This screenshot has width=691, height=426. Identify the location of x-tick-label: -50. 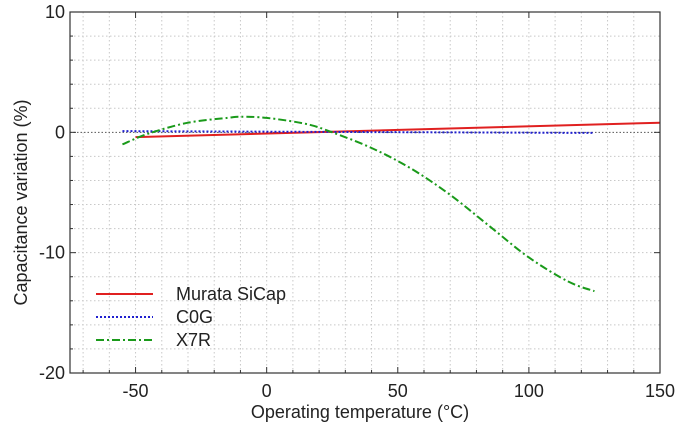
(136, 391).